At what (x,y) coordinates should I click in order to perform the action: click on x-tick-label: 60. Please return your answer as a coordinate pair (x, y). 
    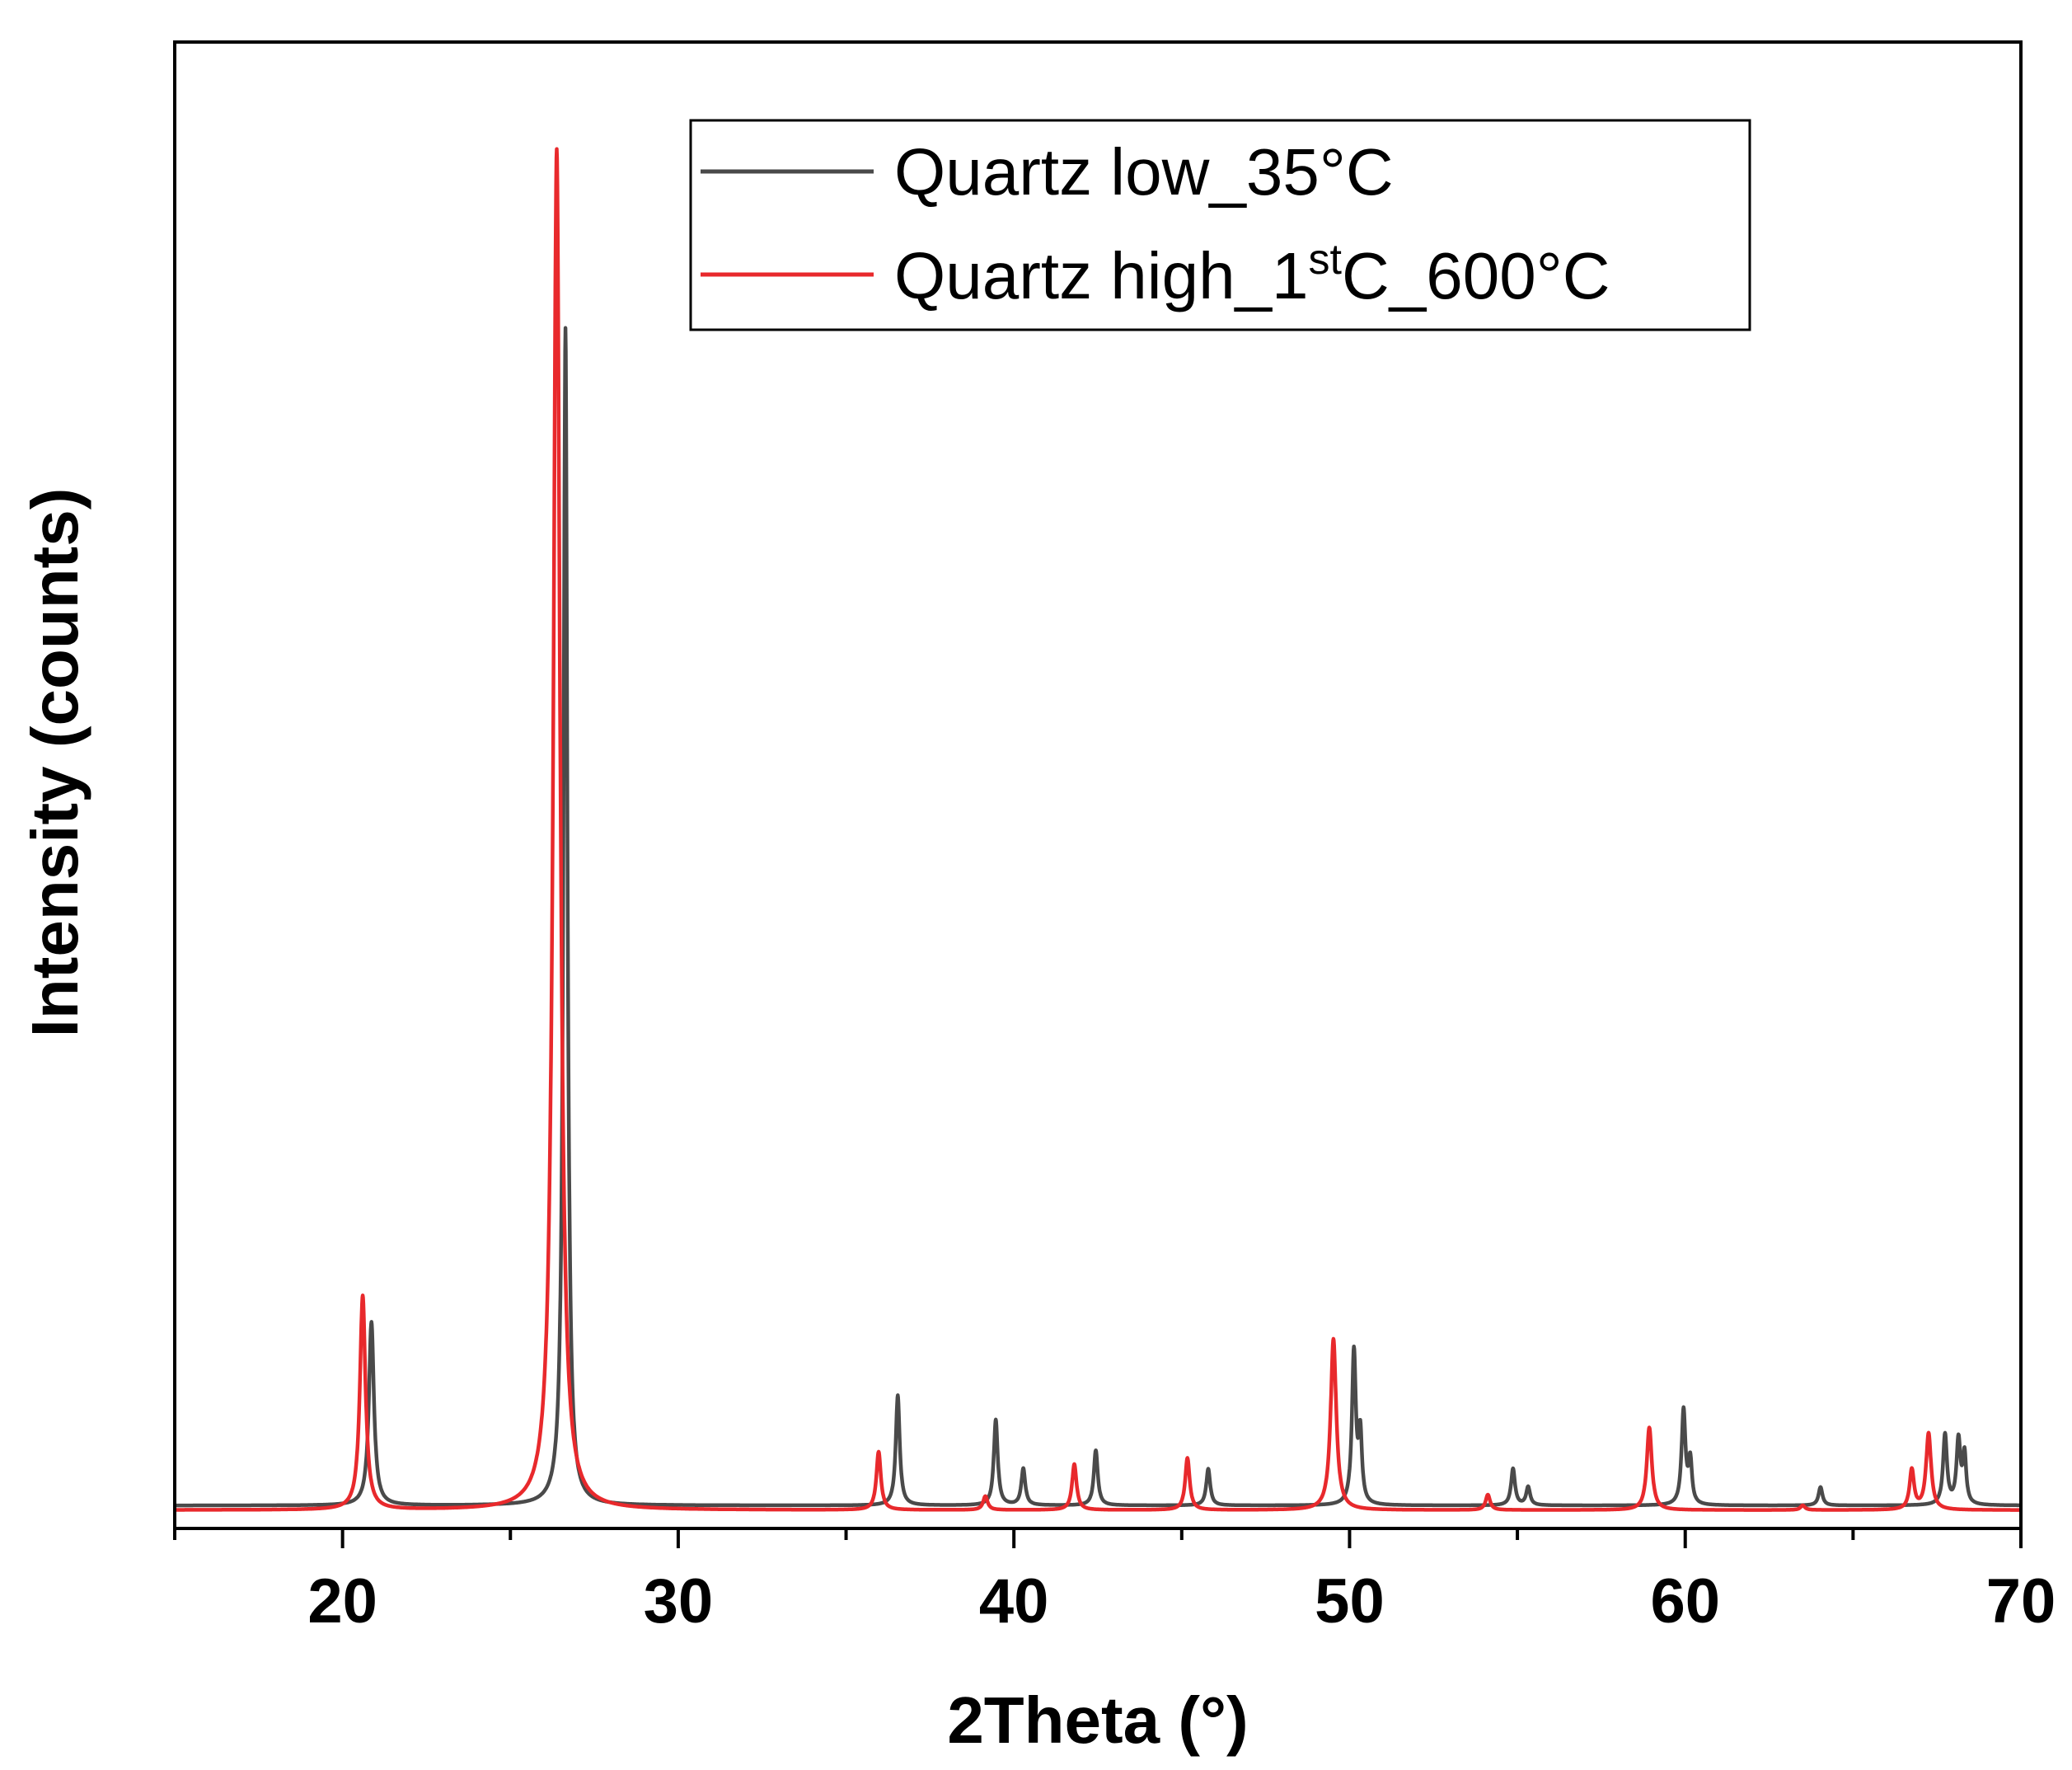
    Looking at the image, I should click on (1685, 1601).